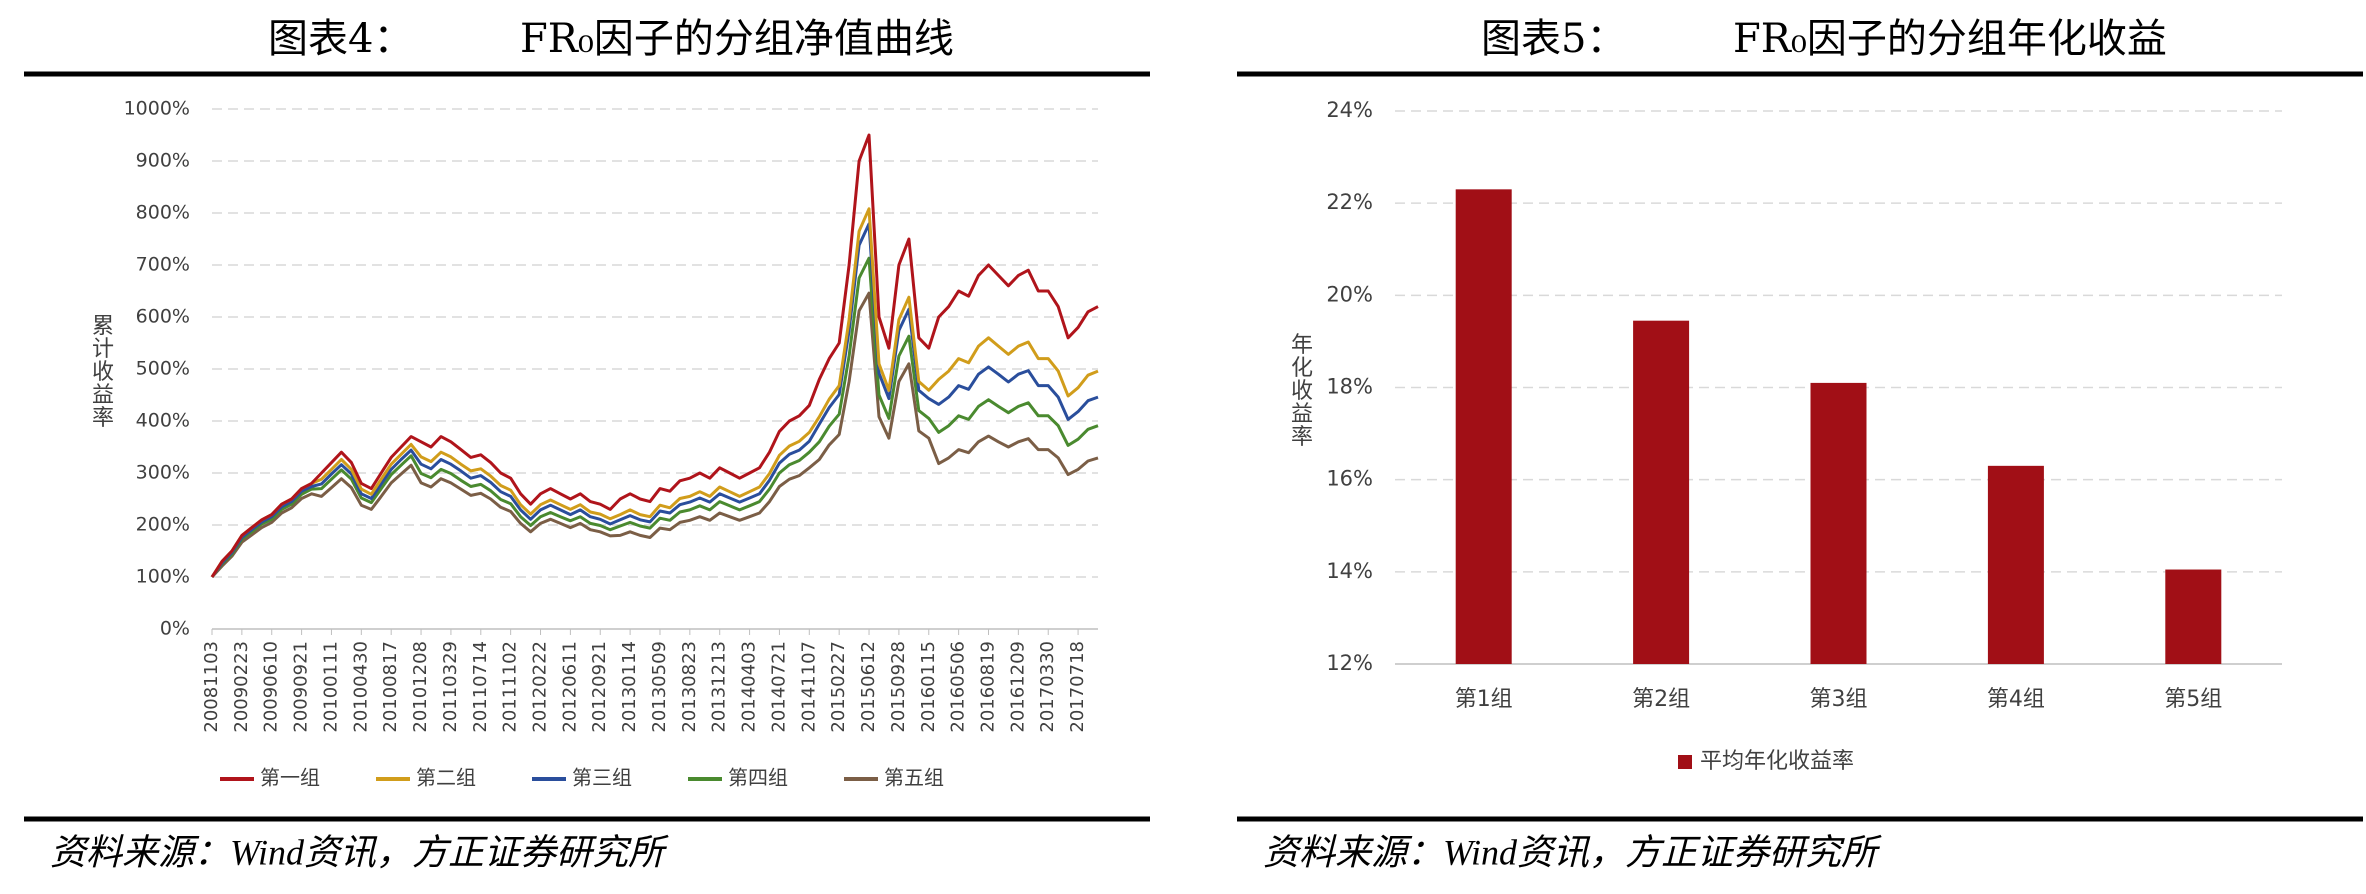 The height and width of the screenshot is (894, 2366). I want to click on x-tick-label: 20170718, so click(1077, 687).